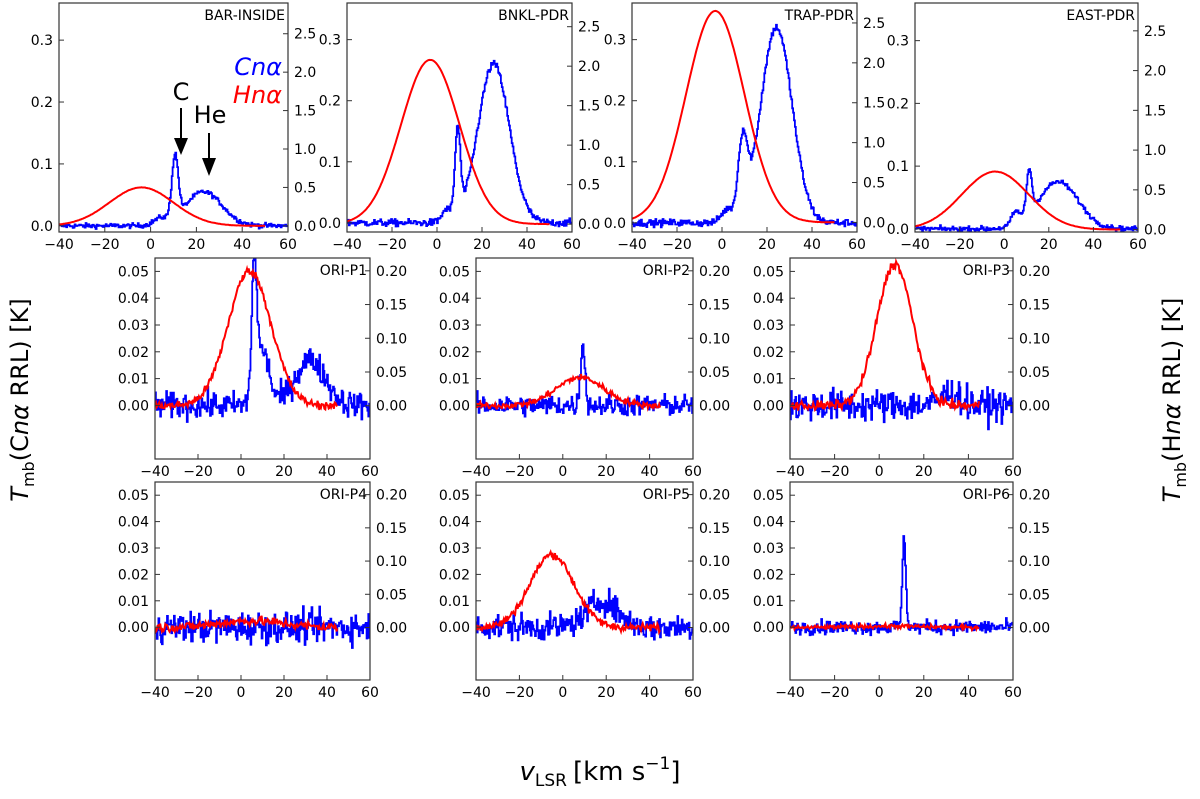  Describe the element at coordinates (666, 271) in the screenshot. I see `panel-title: ORI-P2` at that location.